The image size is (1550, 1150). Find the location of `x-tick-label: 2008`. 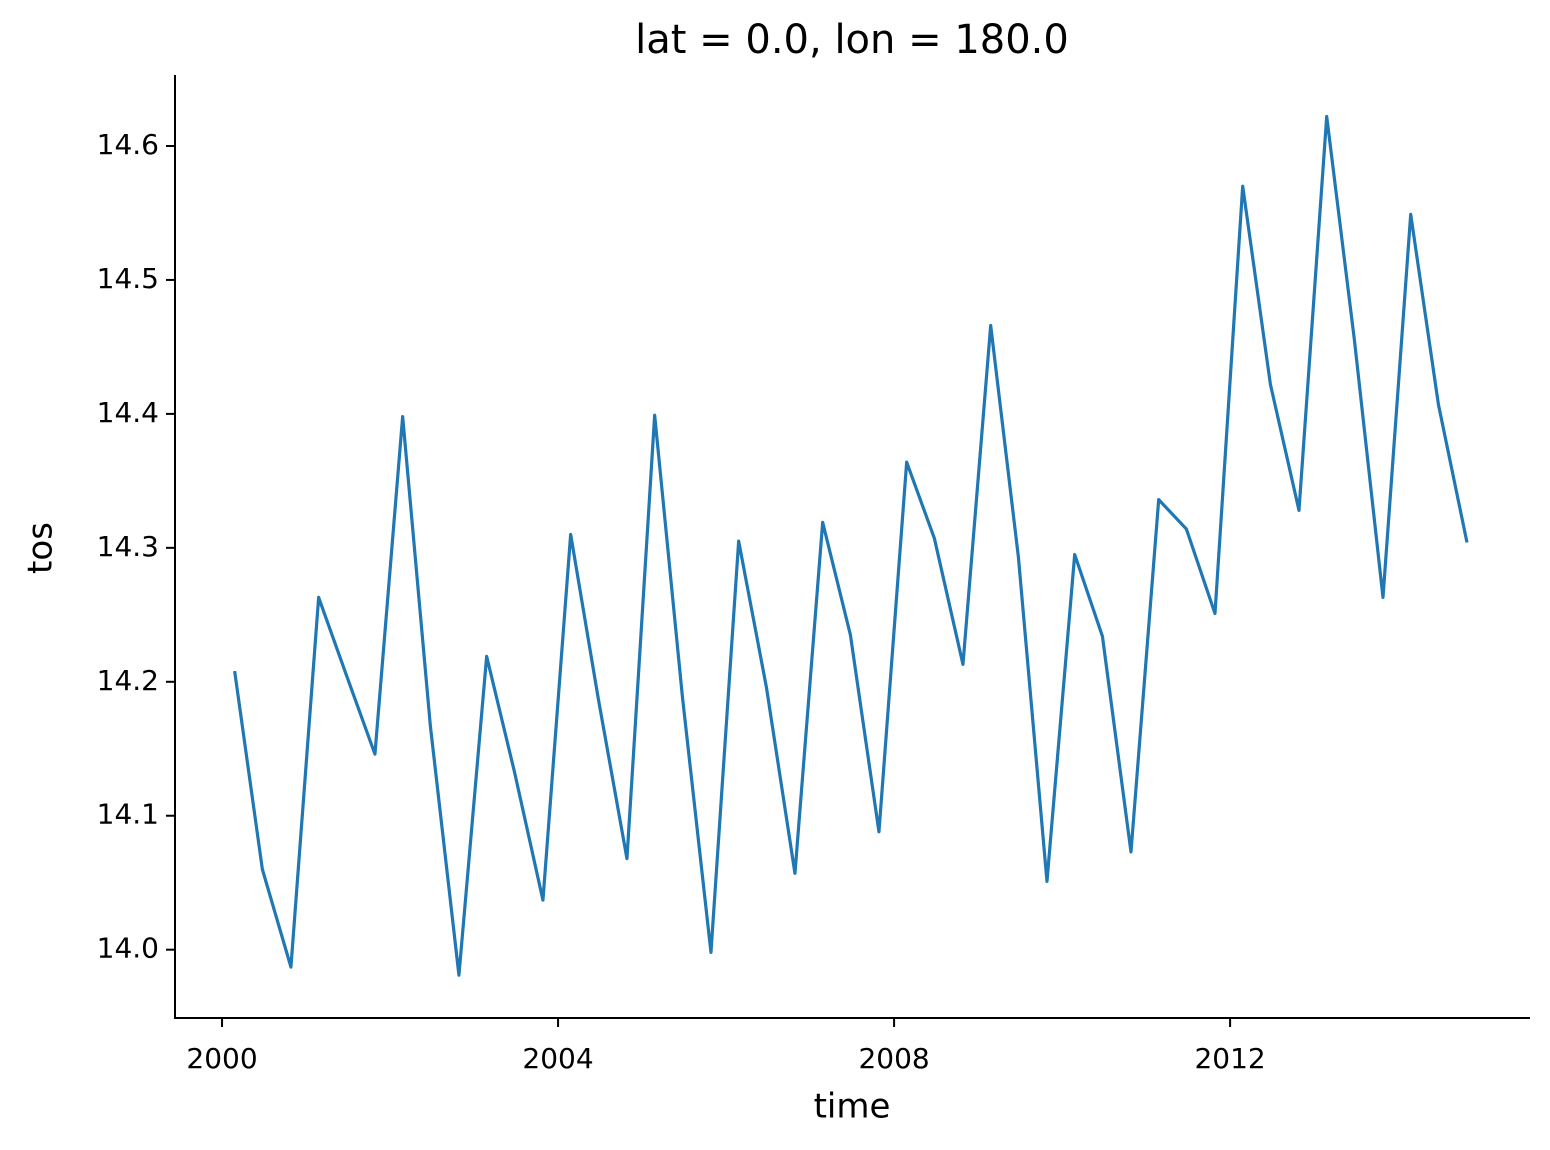

x-tick-label: 2008 is located at coordinates (893, 1058).